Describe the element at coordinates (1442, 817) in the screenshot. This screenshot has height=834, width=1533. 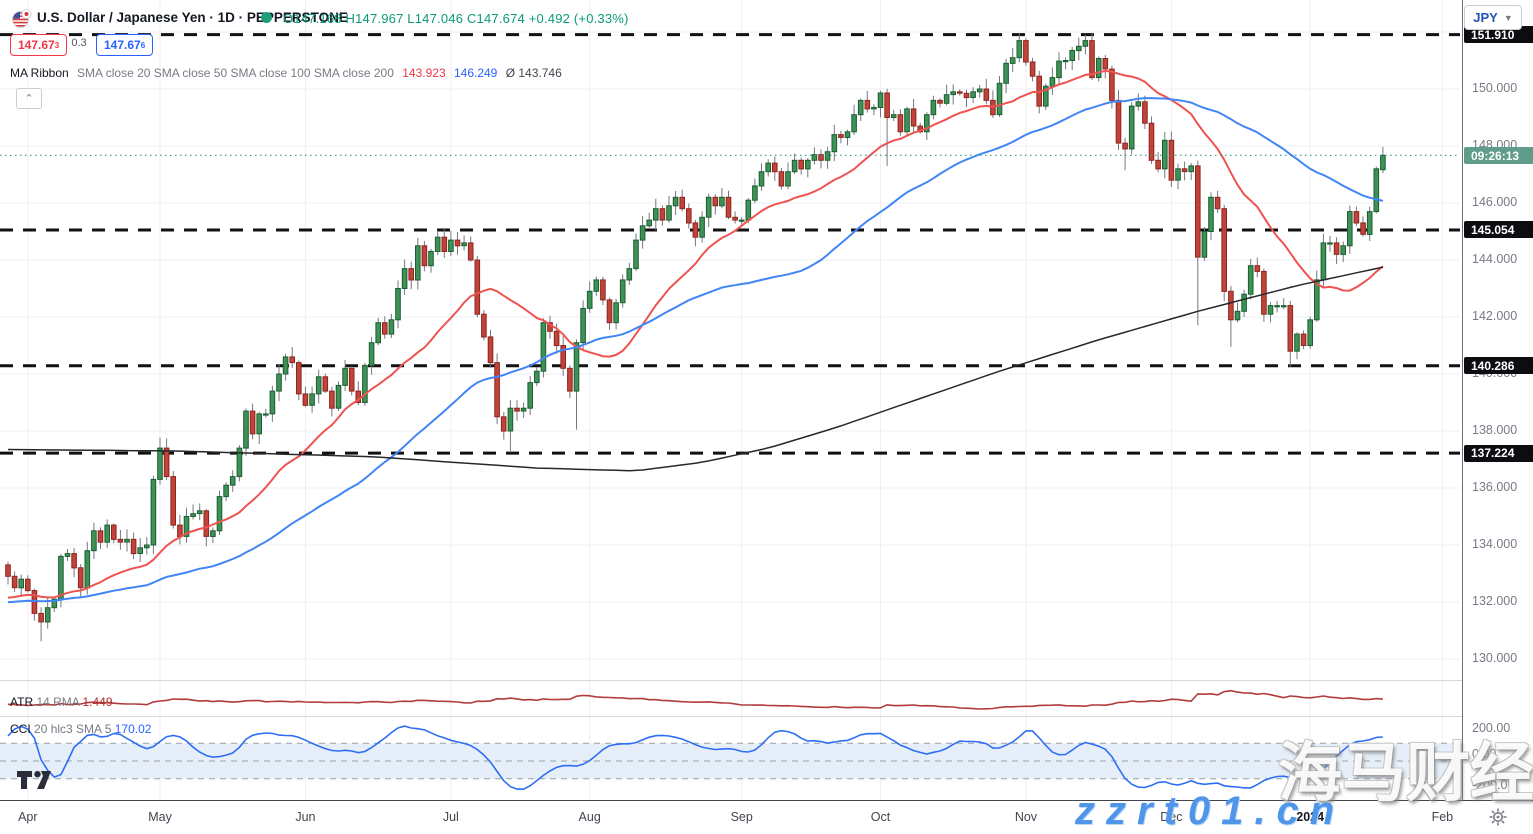
I see `time-axis-label: Feb` at that location.